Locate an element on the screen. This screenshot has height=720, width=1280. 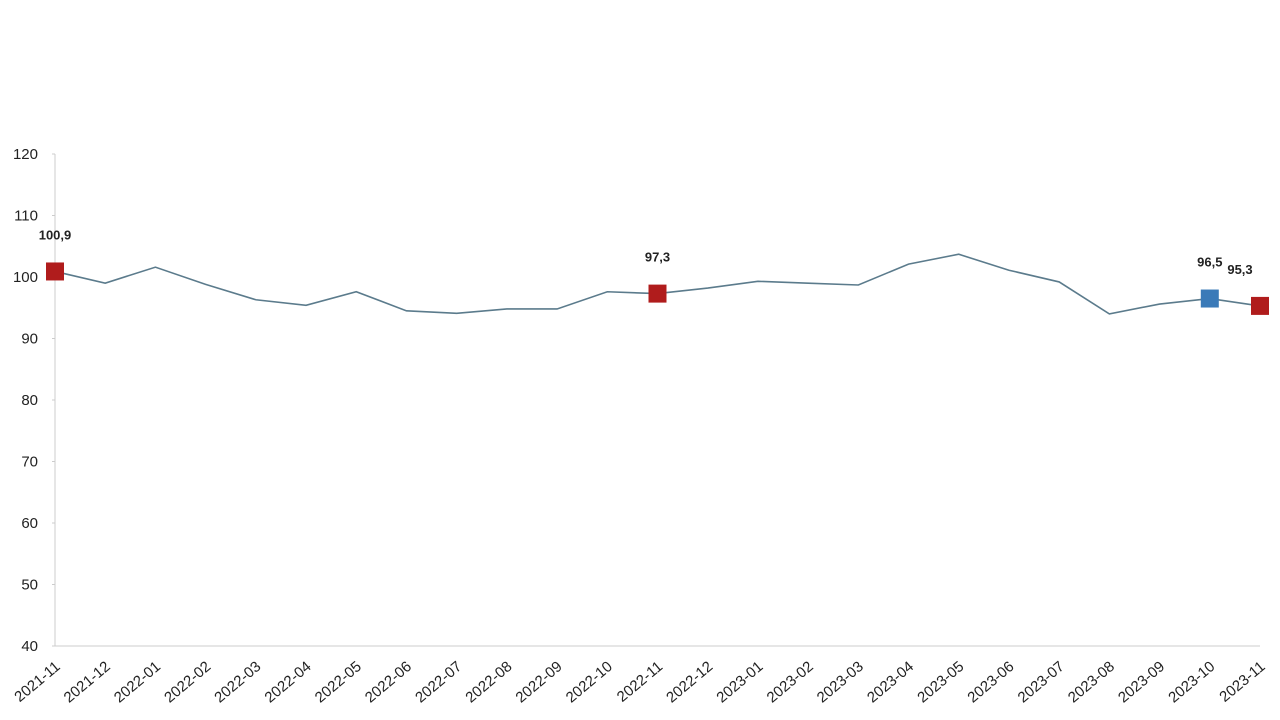
x-tick-label: 2023-04 is located at coordinates (890, 682).